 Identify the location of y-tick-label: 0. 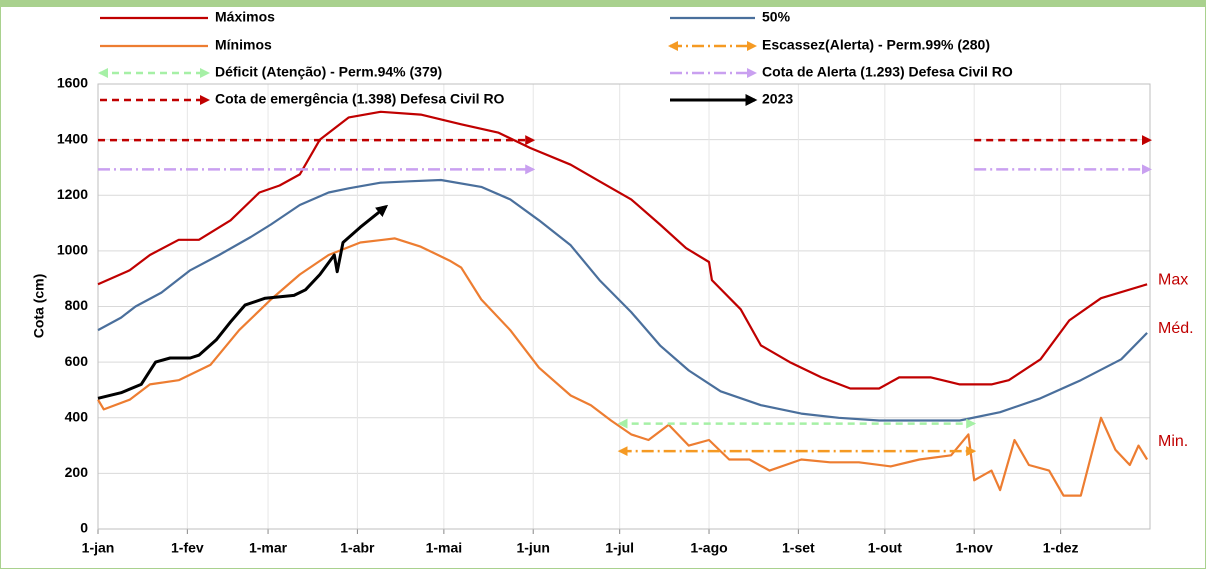
(84, 528).